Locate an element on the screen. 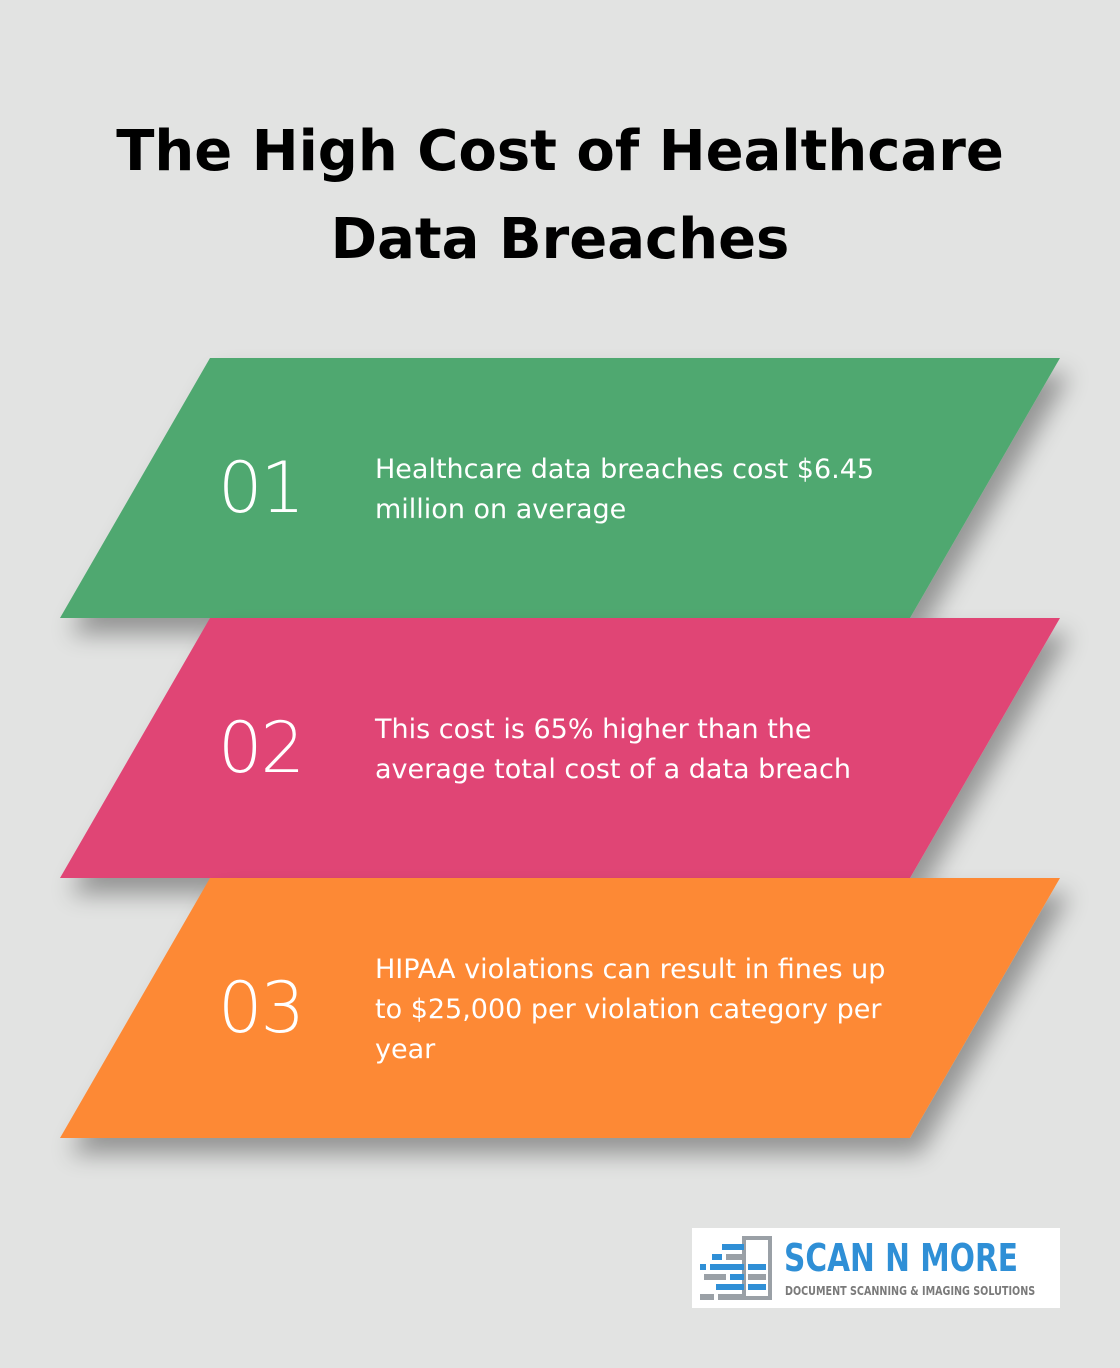 Image resolution: width=1120 pixels, height=1368 pixels. card-1-number: 01 is located at coordinates (261, 488).